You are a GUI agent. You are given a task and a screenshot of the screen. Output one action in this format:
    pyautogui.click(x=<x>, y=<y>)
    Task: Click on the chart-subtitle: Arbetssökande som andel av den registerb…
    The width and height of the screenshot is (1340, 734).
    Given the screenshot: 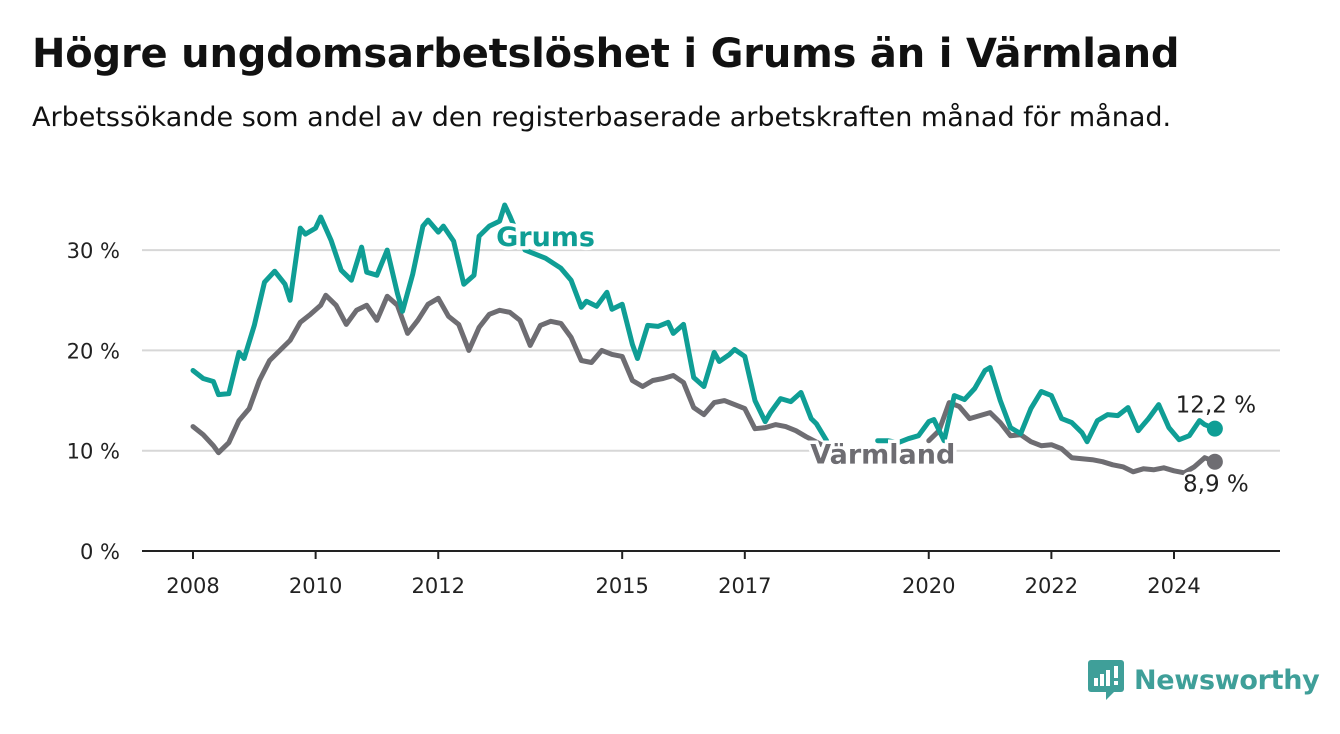 What is the action you would take?
    pyautogui.click(x=602, y=117)
    